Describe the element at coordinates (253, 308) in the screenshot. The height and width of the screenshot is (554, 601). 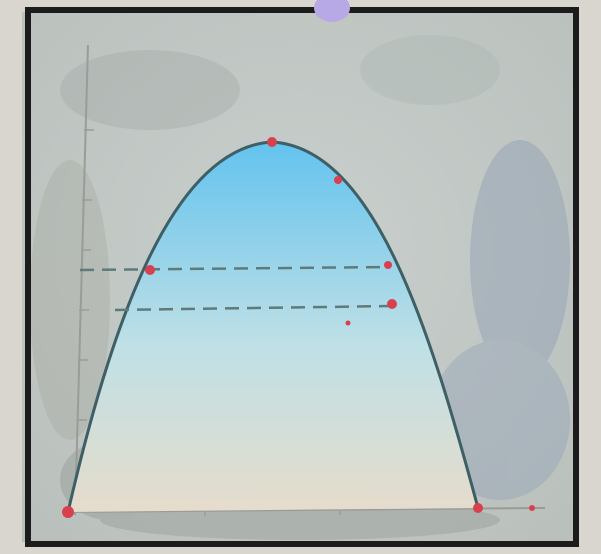
I see `lower-dashed-line` at that location.